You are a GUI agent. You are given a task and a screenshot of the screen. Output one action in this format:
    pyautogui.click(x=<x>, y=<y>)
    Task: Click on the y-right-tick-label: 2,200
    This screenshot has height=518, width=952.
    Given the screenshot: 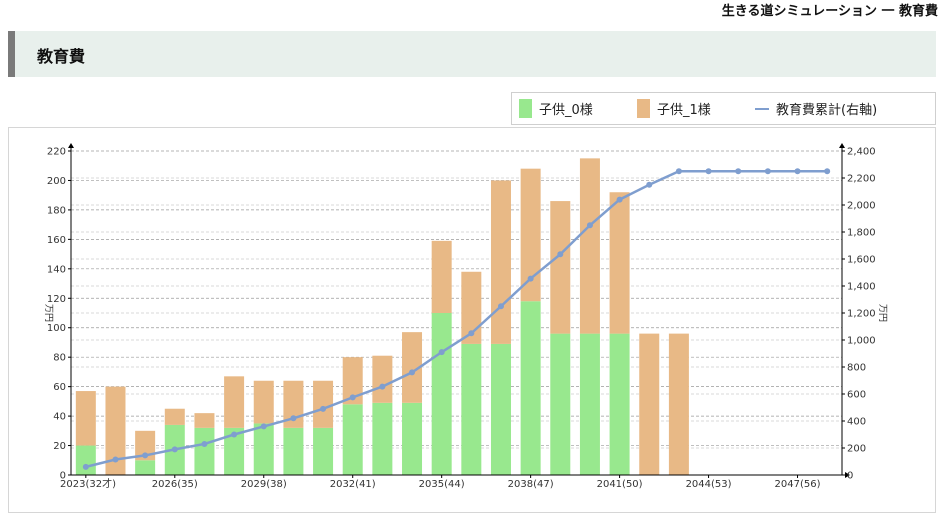 What is the action you would take?
    pyautogui.click(x=861, y=179)
    